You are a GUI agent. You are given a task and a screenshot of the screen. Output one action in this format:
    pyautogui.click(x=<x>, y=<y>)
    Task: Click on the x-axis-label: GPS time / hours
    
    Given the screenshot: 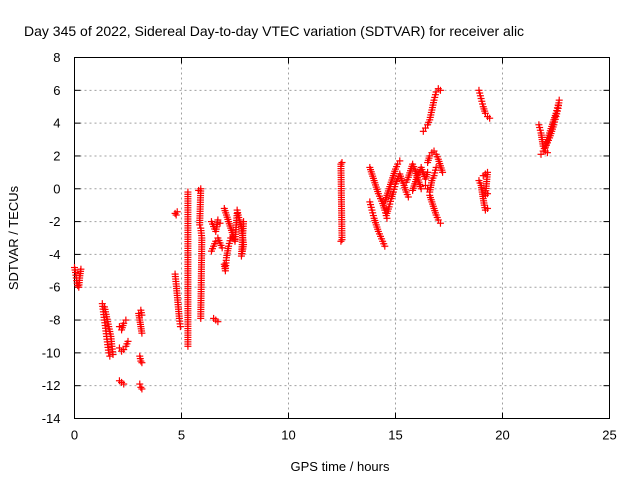 What is the action you would take?
    pyautogui.click(x=340, y=466)
    